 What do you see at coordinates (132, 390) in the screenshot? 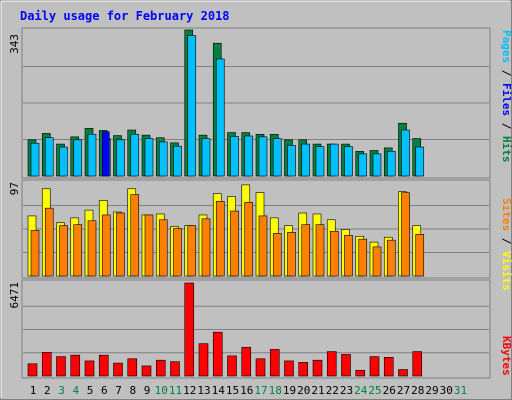
I see `x-label-8: 8` at bounding box center [132, 390].